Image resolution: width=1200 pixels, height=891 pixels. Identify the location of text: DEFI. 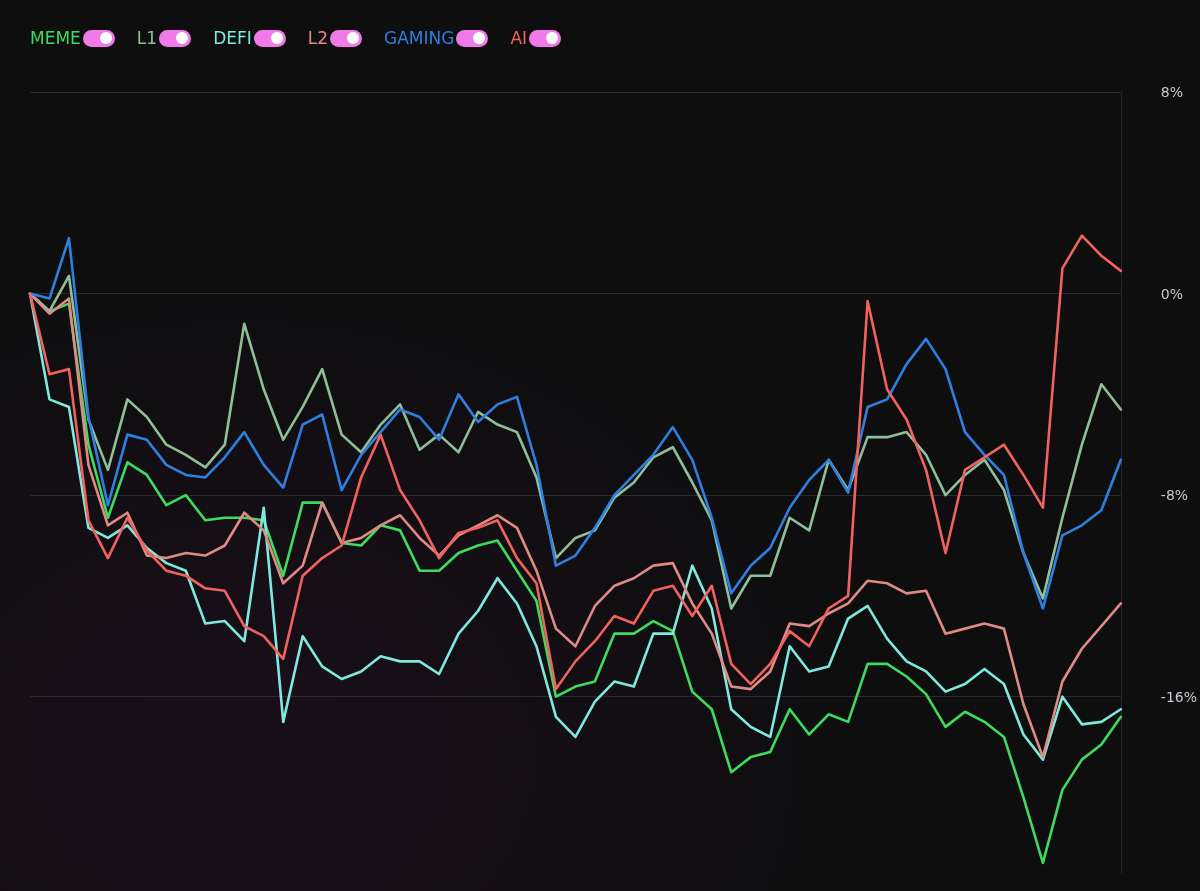
(232, 38).